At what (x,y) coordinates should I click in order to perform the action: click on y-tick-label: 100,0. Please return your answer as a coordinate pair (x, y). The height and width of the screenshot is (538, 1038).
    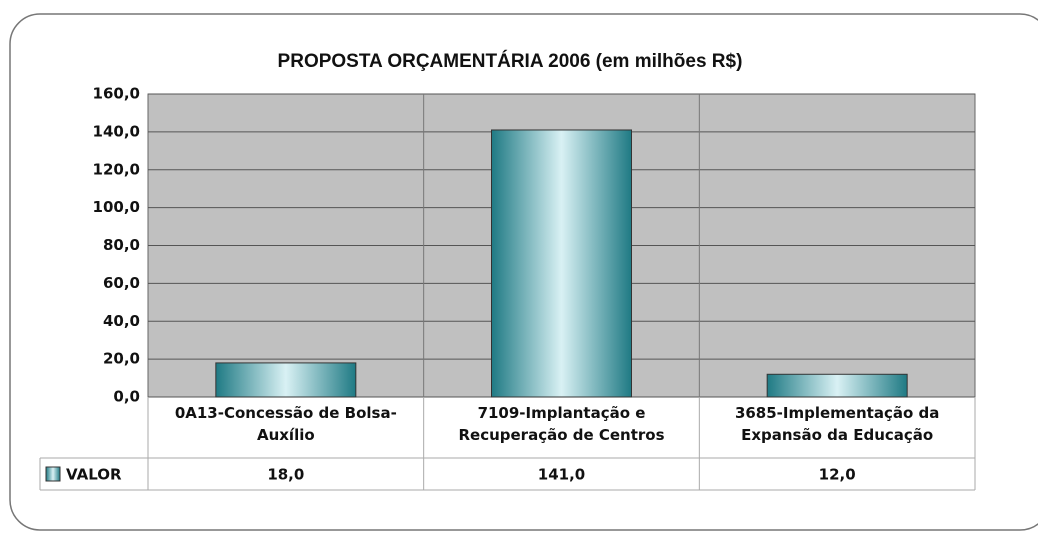
    Looking at the image, I should click on (116, 207).